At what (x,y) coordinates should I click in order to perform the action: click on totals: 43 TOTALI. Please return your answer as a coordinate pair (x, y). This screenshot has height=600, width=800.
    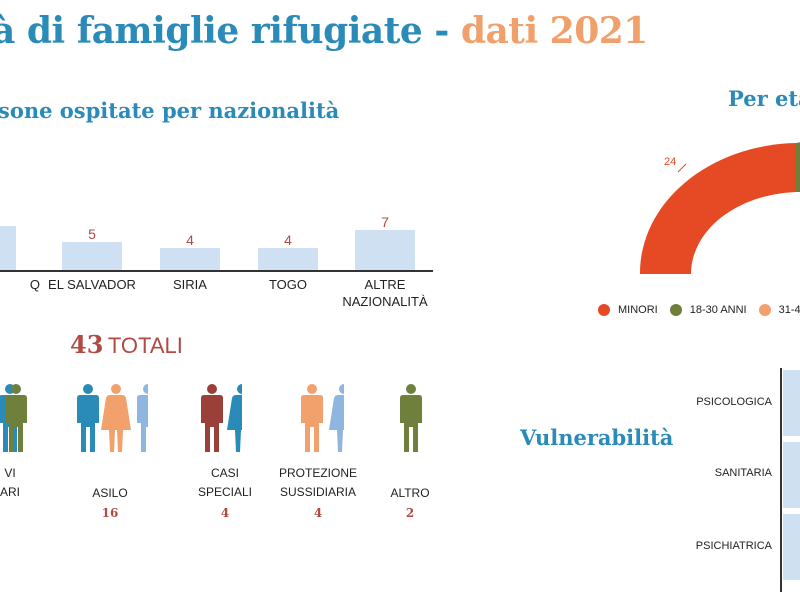
    Looking at the image, I should click on (126, 344).